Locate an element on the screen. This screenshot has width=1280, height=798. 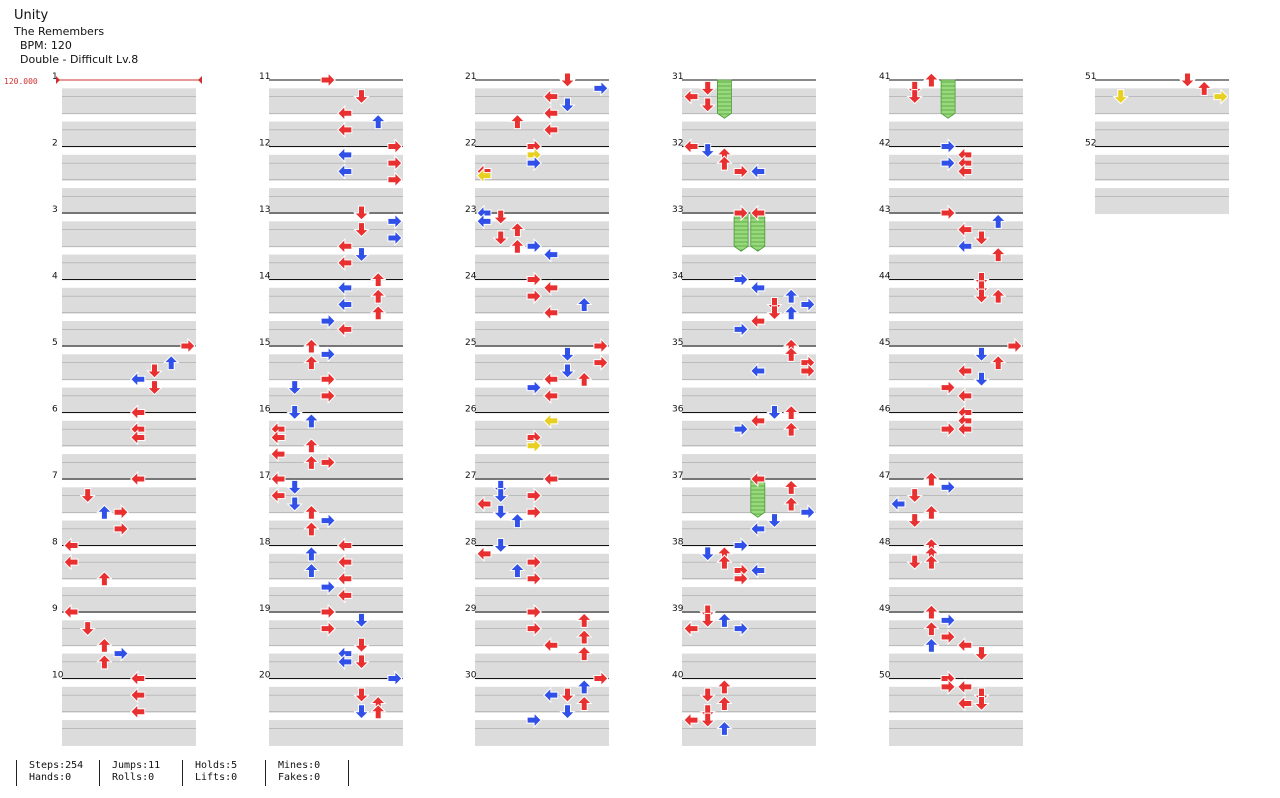
stats-end-divider is located at coordinates (348, 773).